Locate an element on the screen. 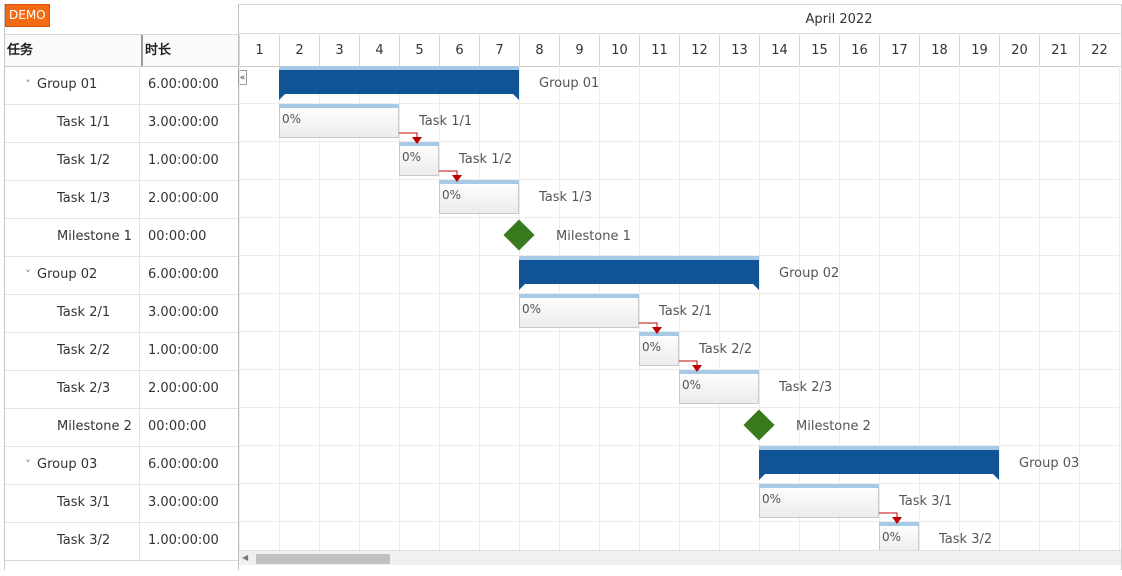 This screenshot has width=1122, height=576. day-cell: 4 is located at coordinates (379, 50).